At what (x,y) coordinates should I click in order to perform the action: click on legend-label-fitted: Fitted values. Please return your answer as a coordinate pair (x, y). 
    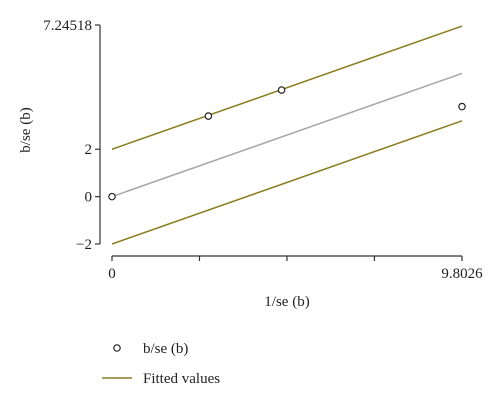
    Looking at the image, I should click on (181, 379).